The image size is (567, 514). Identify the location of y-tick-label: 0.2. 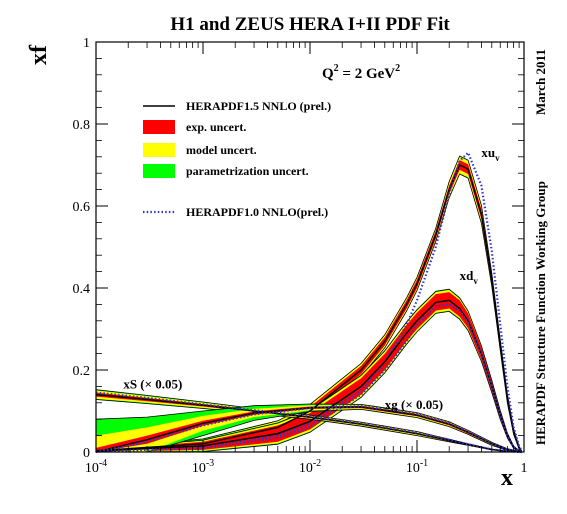
(82, 371).